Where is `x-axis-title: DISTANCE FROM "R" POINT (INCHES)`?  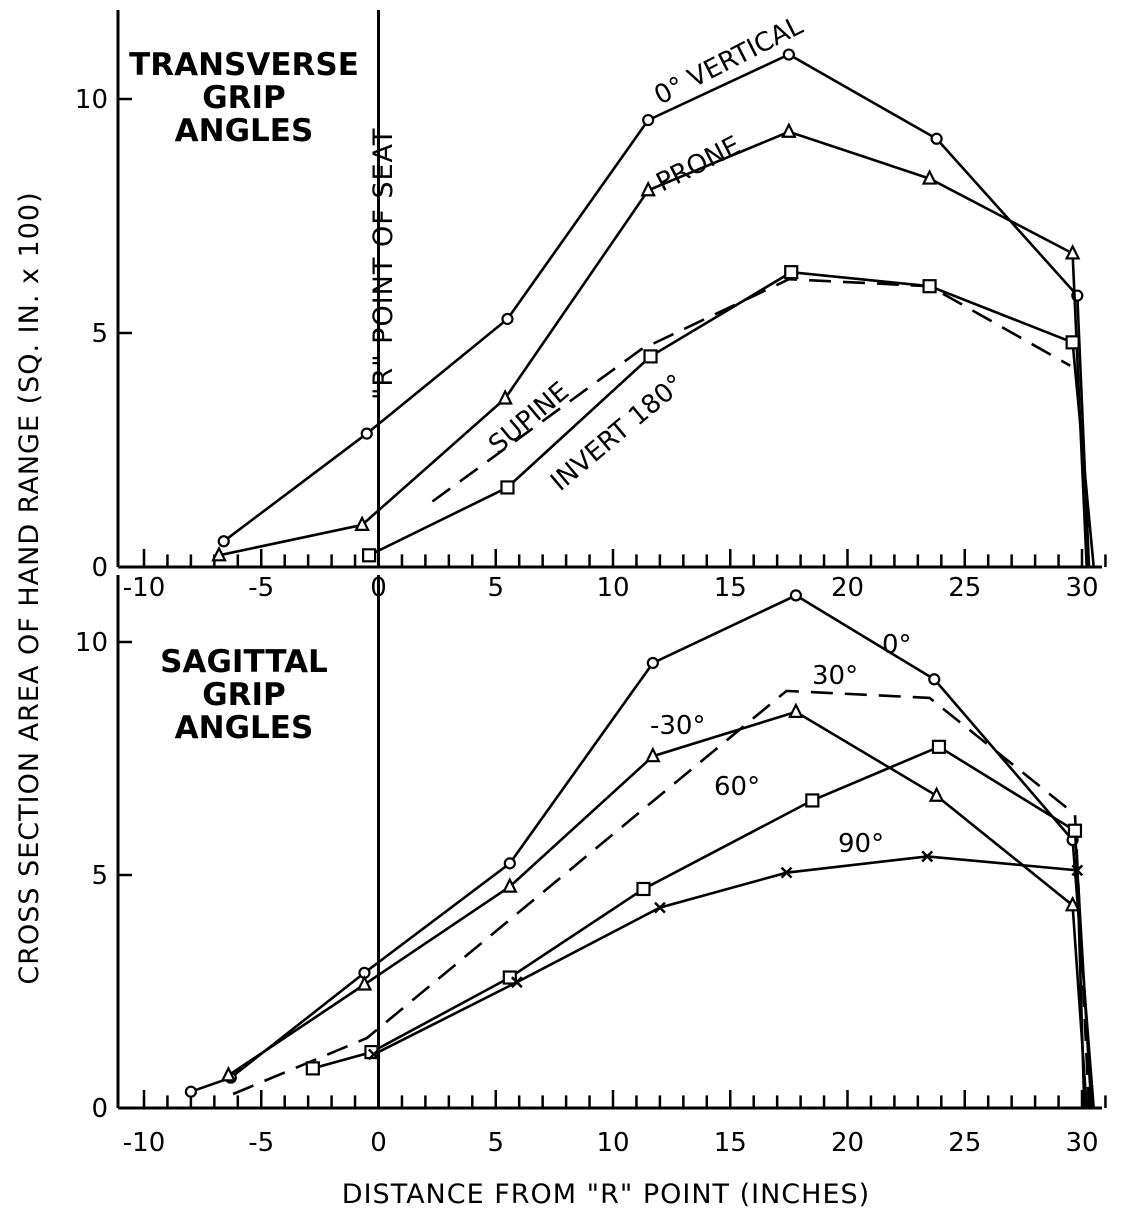 x-axis-title: DISTANCE FROM "R" POINT (INCHES) is located at coordinates (606, 1194).